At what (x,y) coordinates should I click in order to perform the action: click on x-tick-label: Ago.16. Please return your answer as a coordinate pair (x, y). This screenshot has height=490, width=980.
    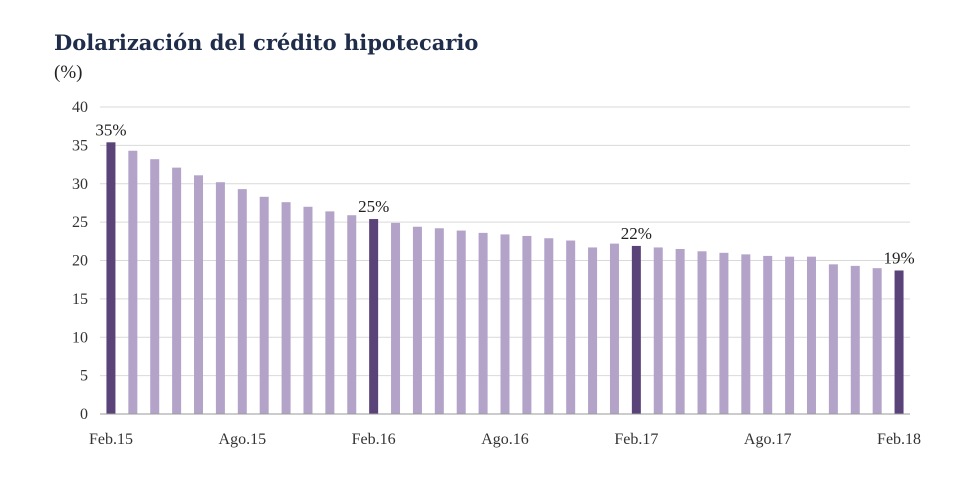
    Looking at the image, I should click on (505, 439).